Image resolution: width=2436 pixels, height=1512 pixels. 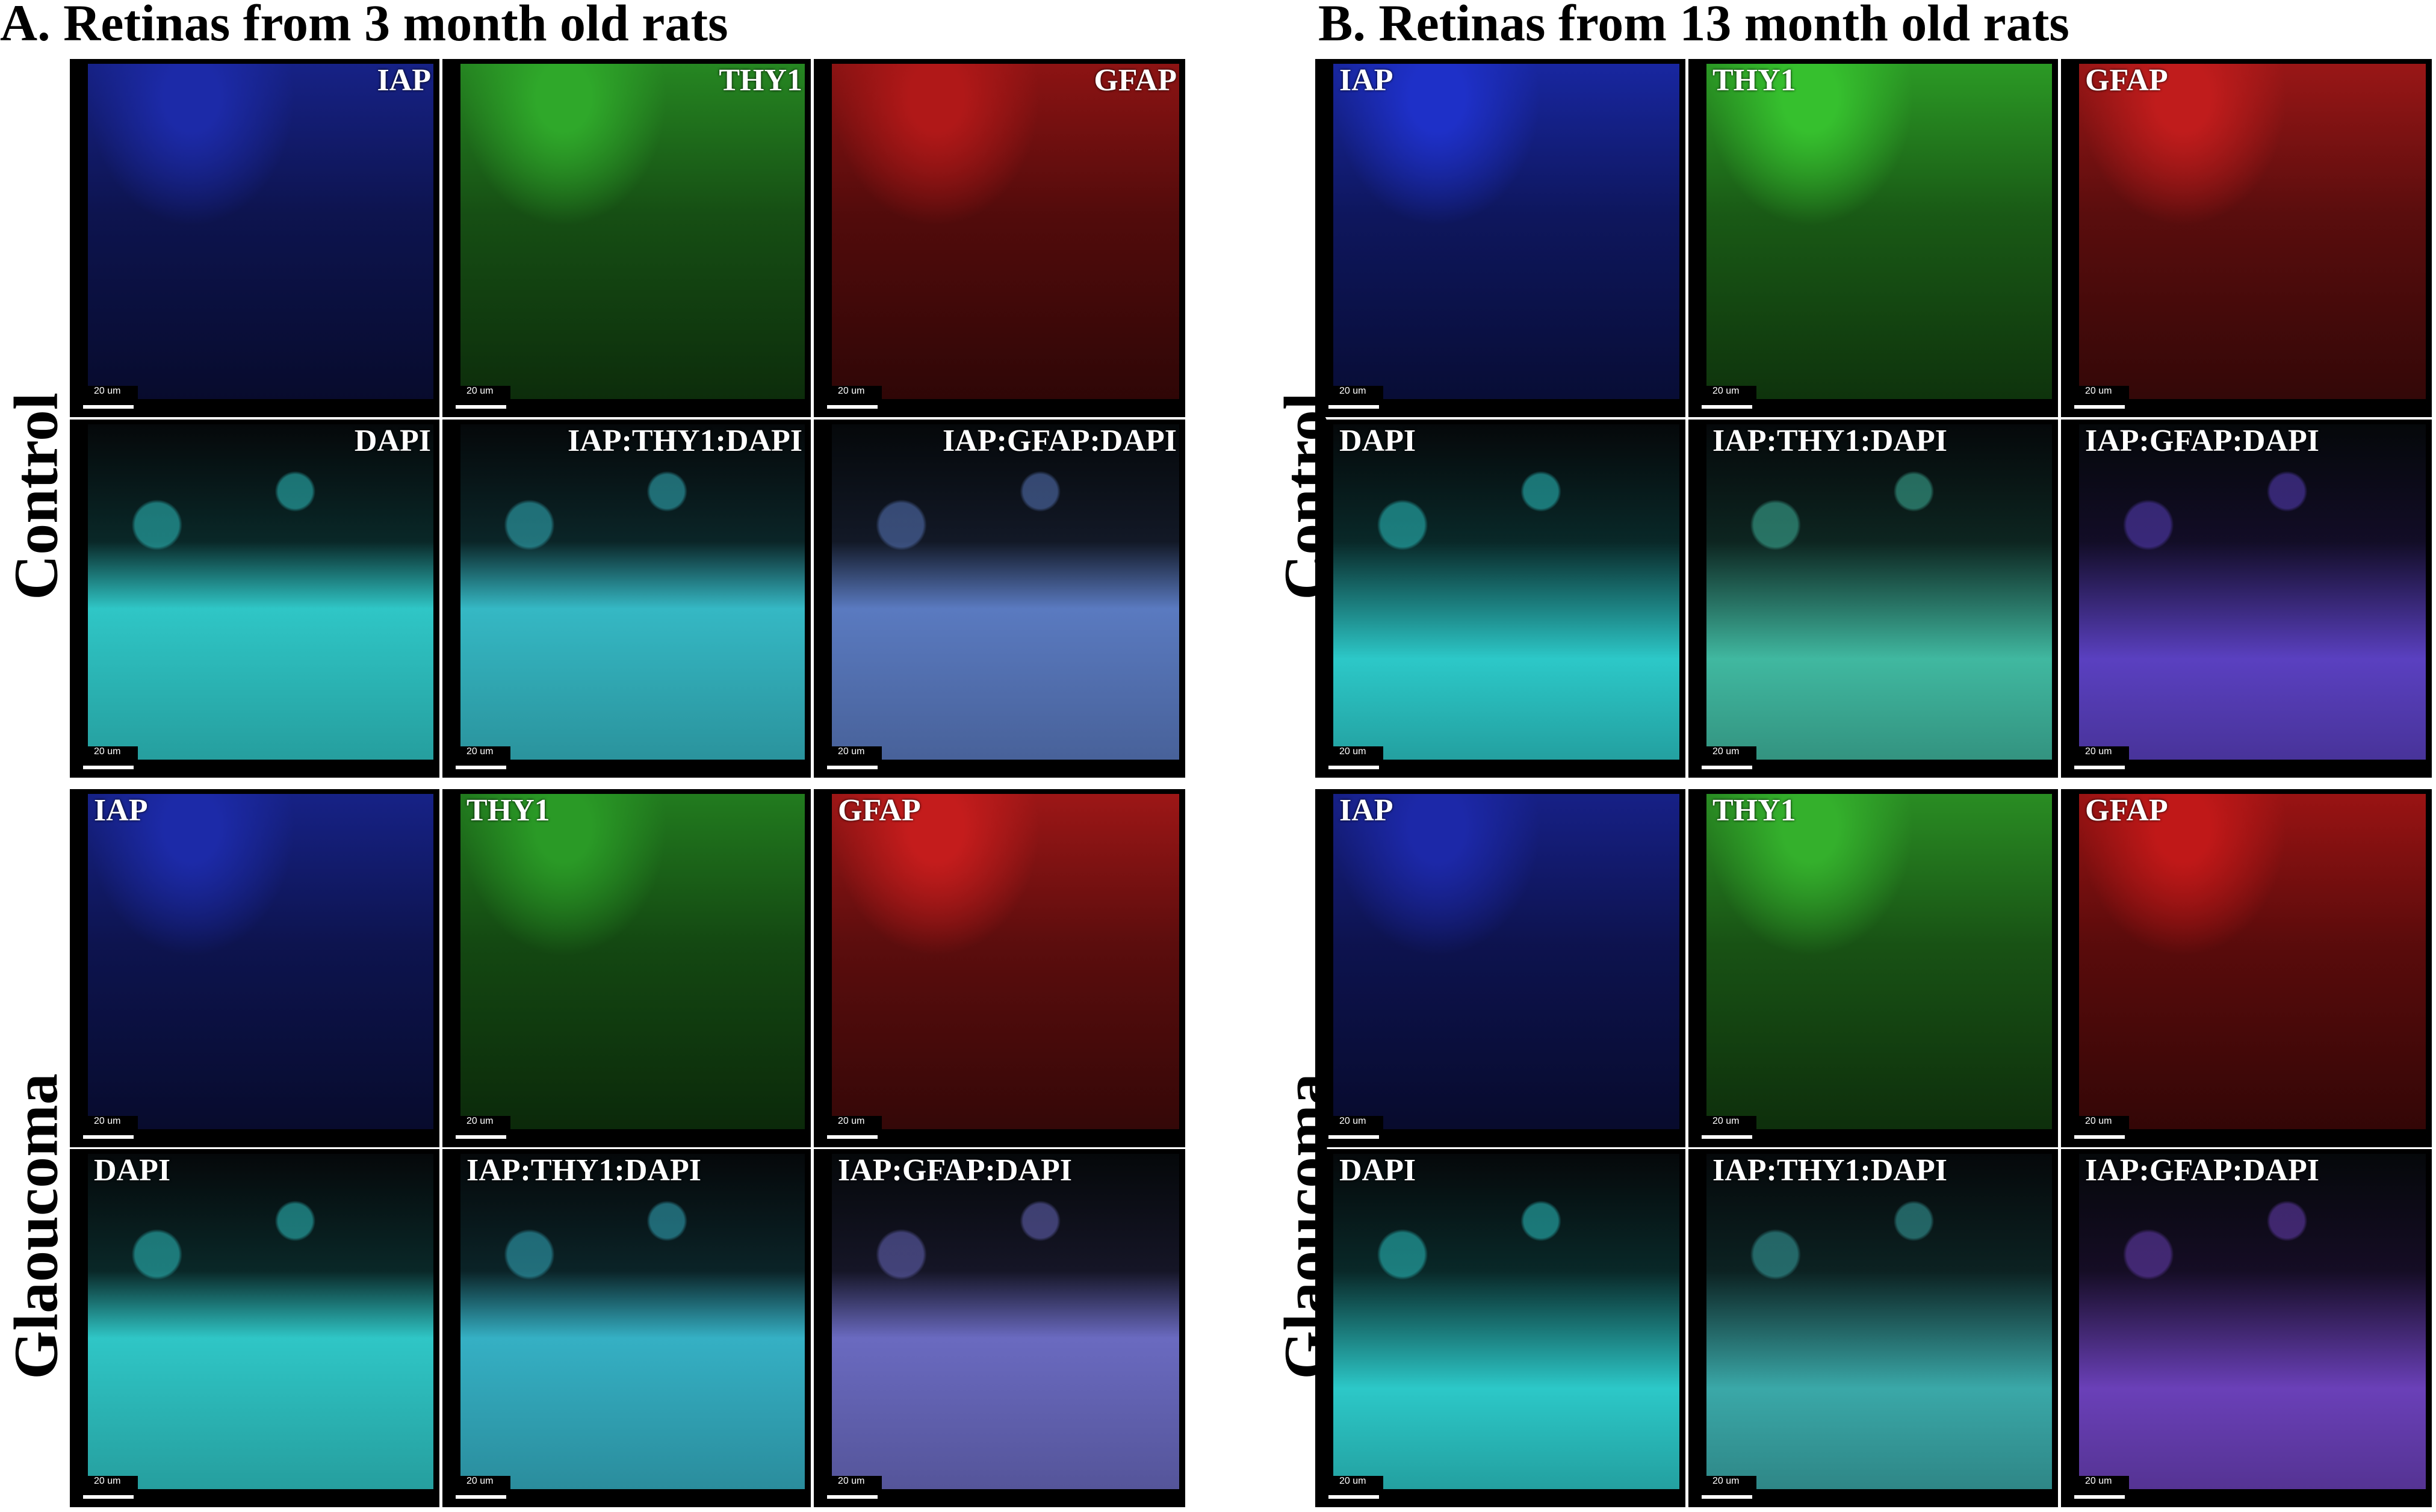 What do you see at coordinates (364, 26) in the screenshot?
I see `section-title: A. Retinas from 3 month old rats` at bounding box center [364, 26].